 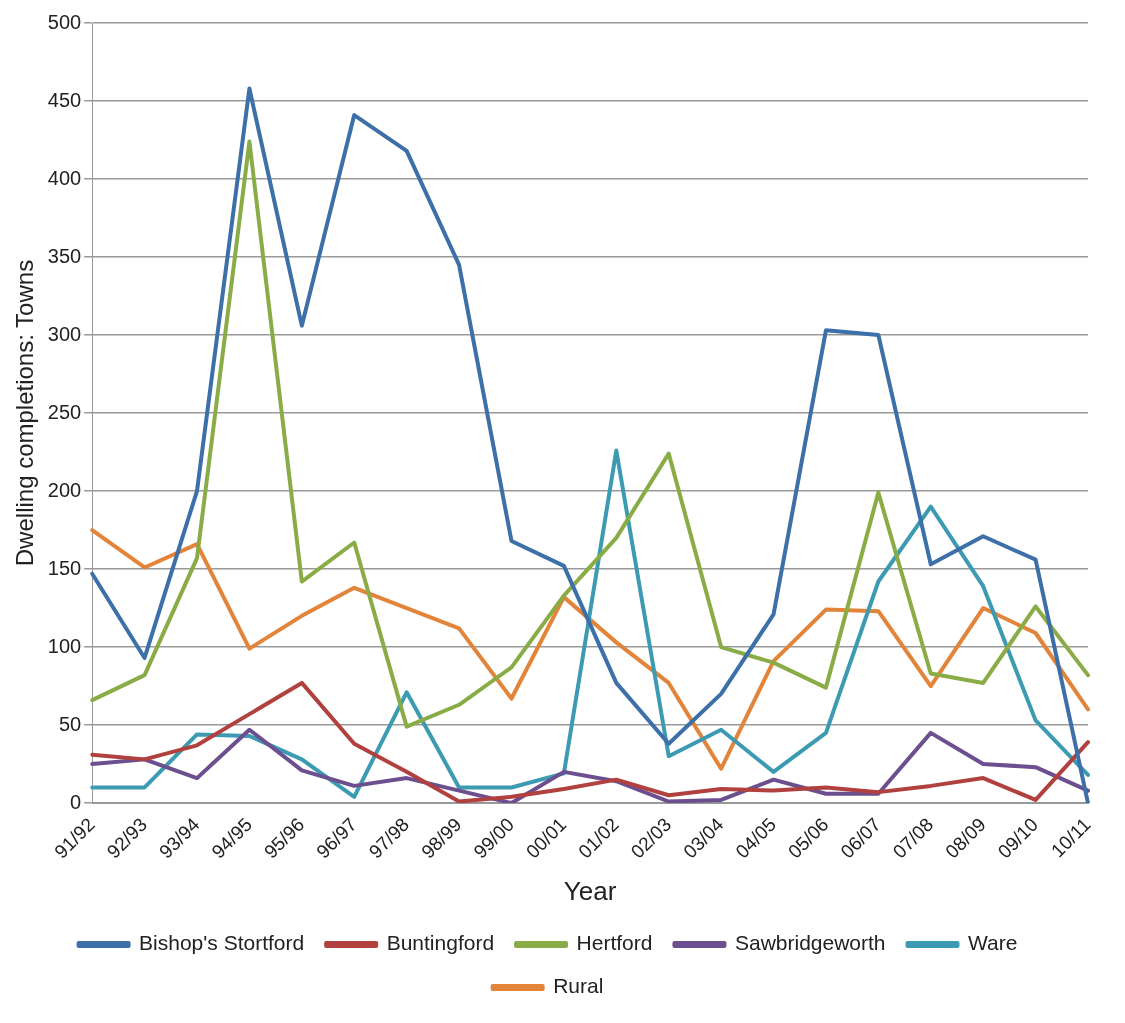 I want to click on y-tick-label: 300, so click(x=64, y=333).